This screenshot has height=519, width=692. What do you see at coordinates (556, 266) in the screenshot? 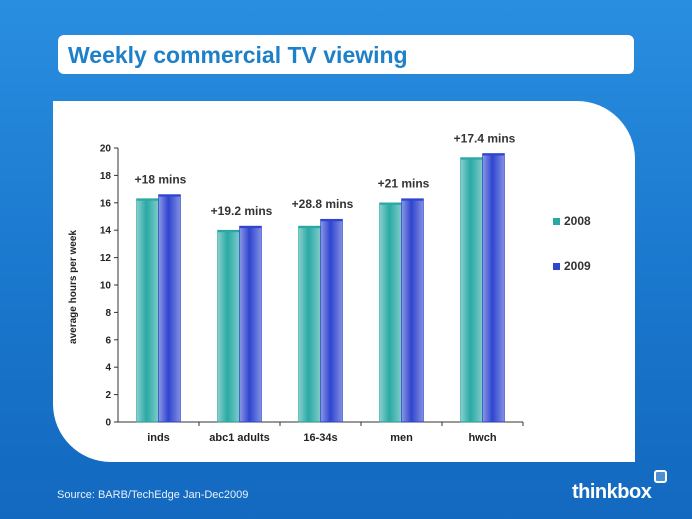
I see `legend-swatch-2009` at bounding box center [556, 266].